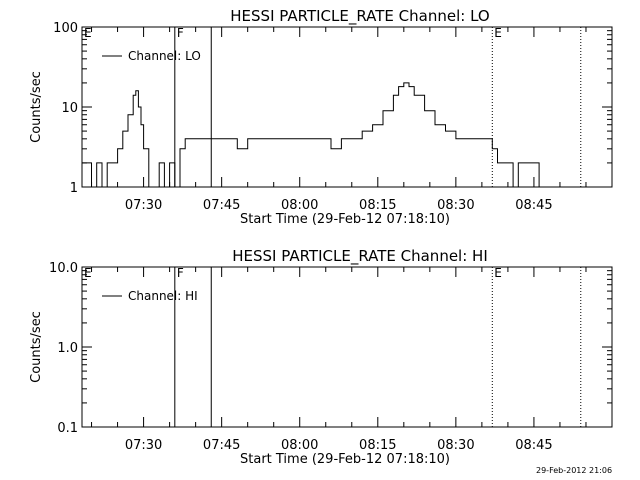 Image resolution: width=640 pixels, height=480 pixels. Describe the element at coordinates (65, 28) in the screenshot. I see `y-tick-label: 100` at that location.